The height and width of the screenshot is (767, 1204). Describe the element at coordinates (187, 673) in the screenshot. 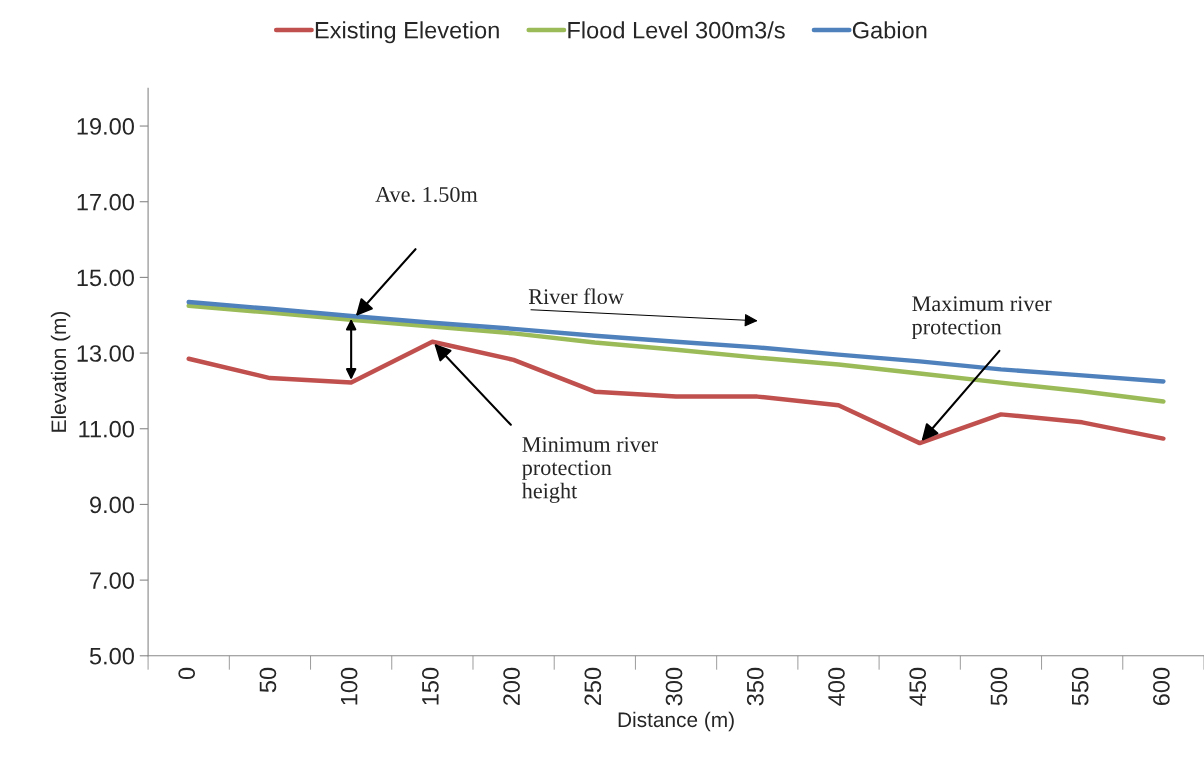

I see `x-tick-label: 0` at that location.